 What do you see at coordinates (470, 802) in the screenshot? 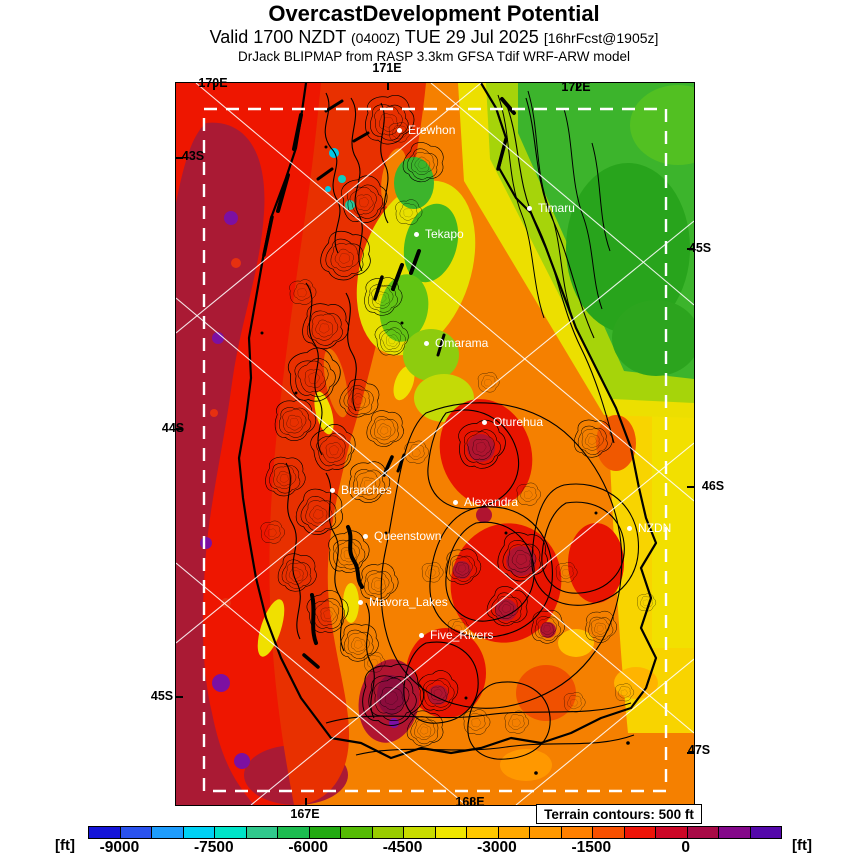
I see `grid-label-168e: 168E` at bounding box center [470, 802].